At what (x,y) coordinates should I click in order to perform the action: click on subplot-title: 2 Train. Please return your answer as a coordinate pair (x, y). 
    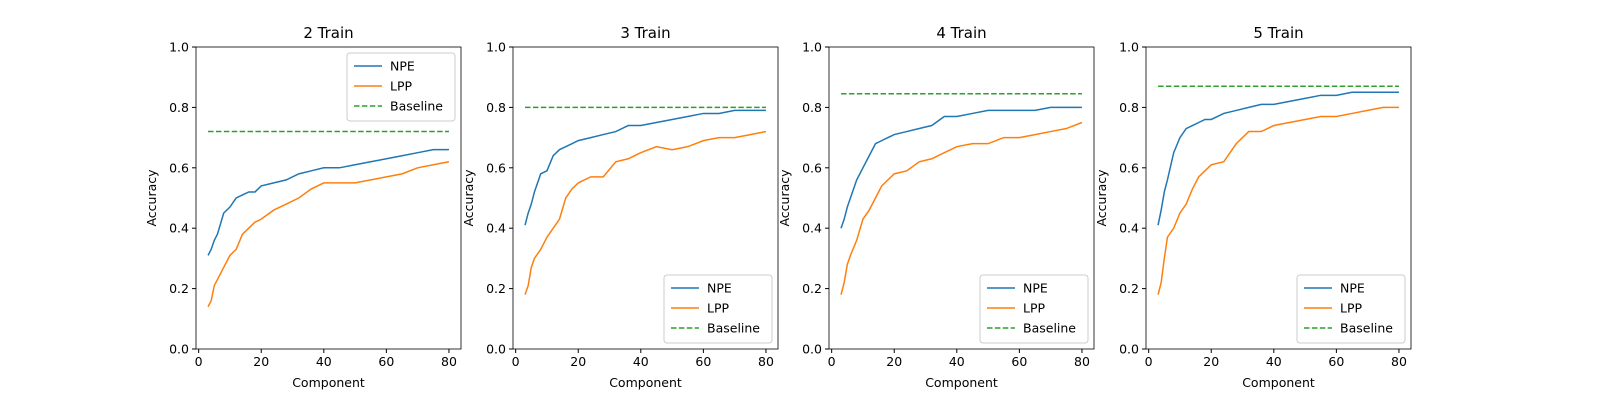
    Looking at the image, I should click on (328, 33).